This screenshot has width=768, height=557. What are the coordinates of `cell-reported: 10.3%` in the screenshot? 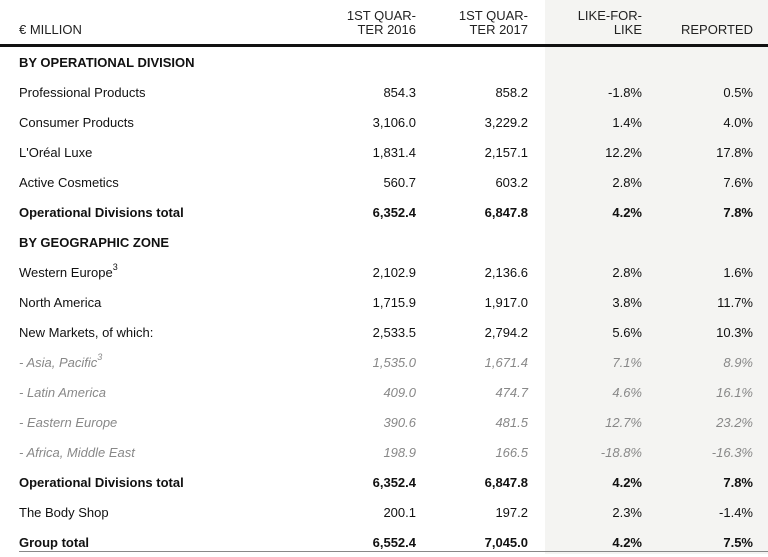 It's located at (734, 332).